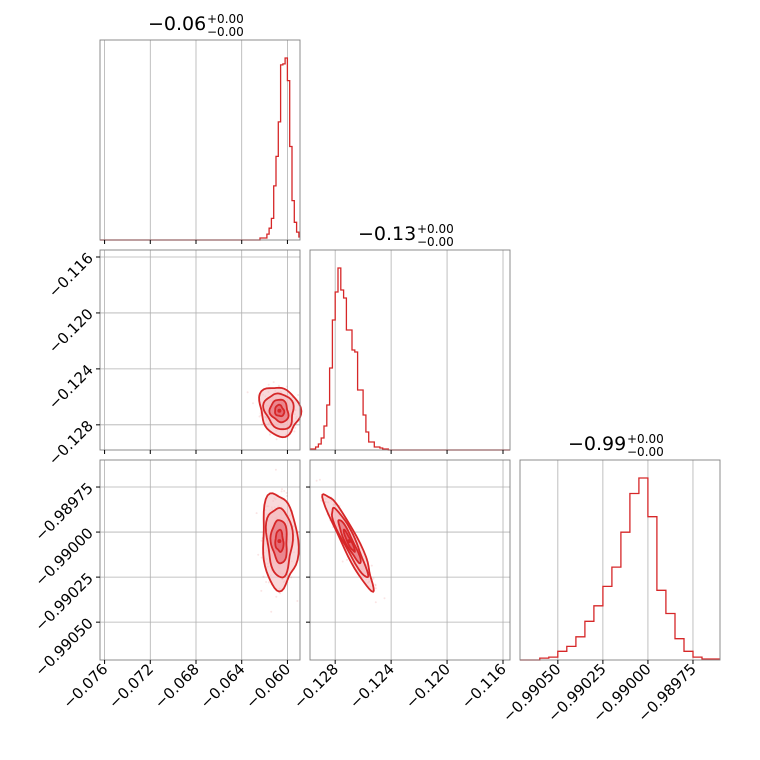 This screenshot has width=760, height=760. I want to click on x-tick-label: −0.068, so click(177, 686).